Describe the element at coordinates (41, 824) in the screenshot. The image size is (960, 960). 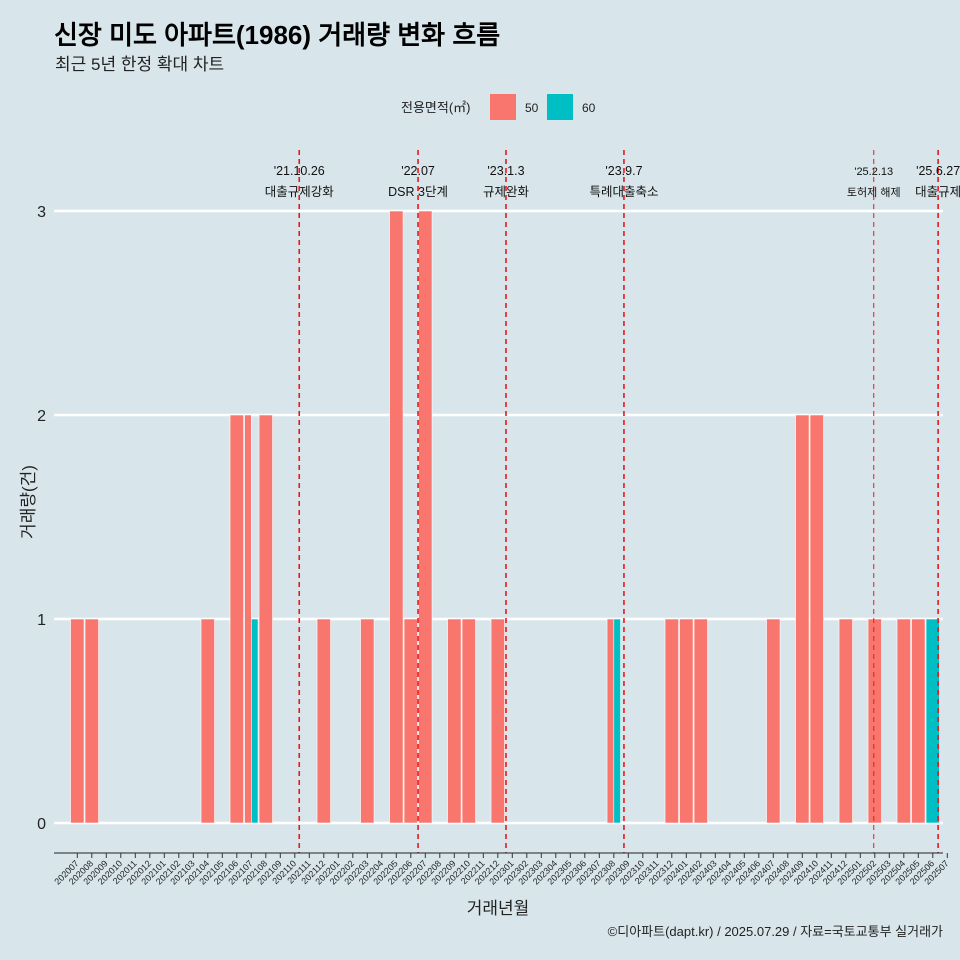
I see `y-tick-label: 0` at that location.